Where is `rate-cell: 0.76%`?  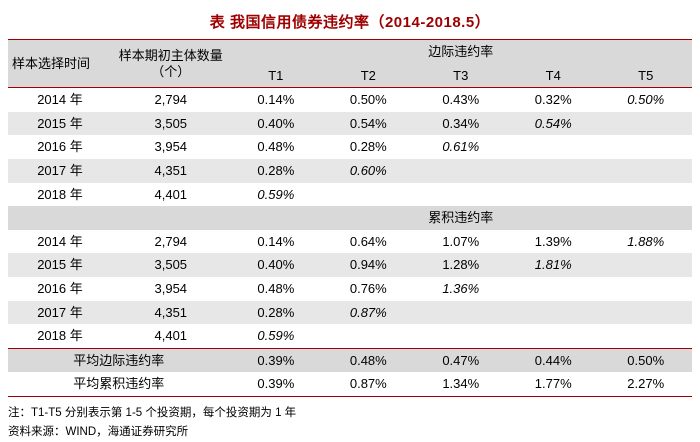
rate-cell: 0.76% is located at coordinates (368, 288).